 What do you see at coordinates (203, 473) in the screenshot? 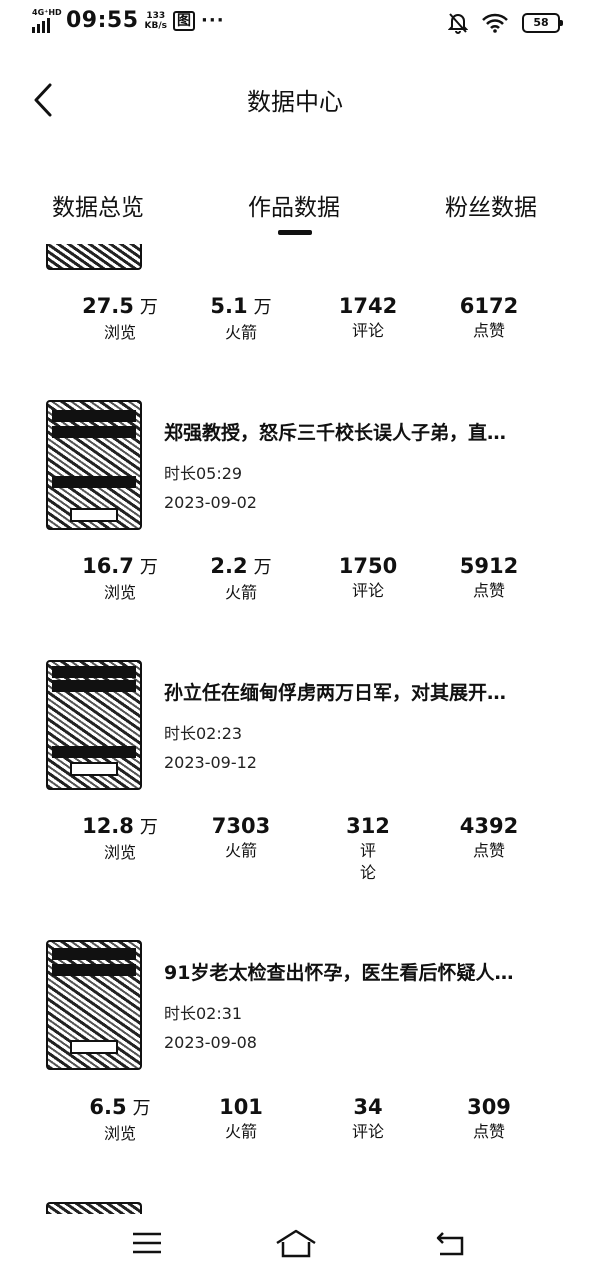
I see `video-duration: 时长05:29` at bounding box center [203, 473].